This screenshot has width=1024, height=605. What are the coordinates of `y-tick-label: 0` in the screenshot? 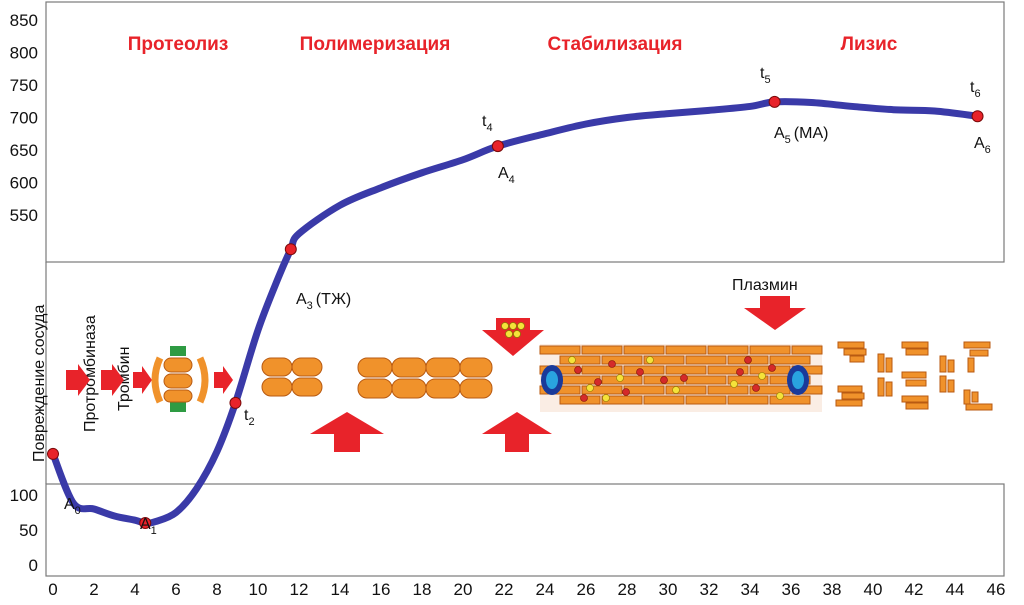 It's located at (33, 565).